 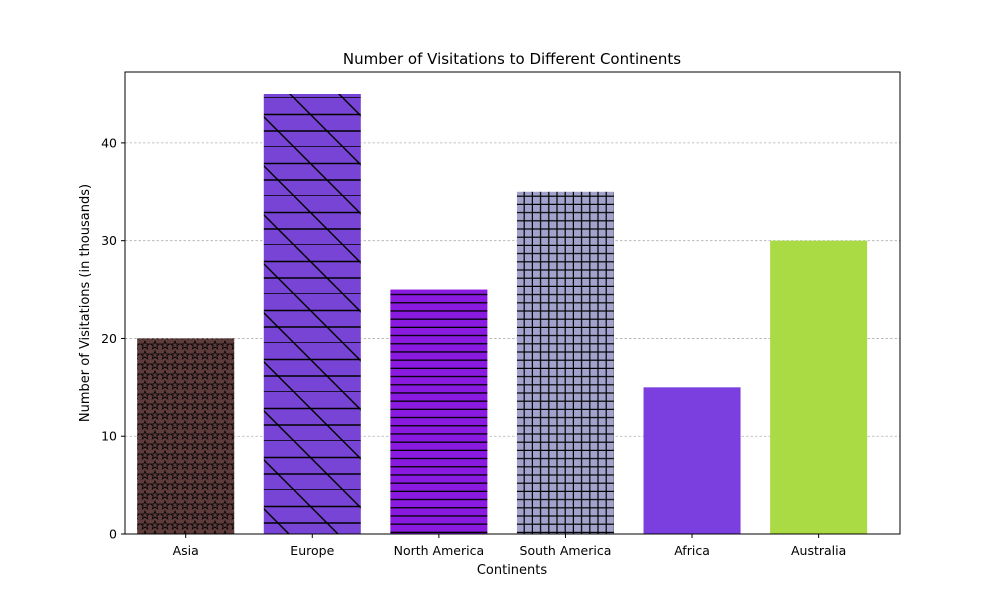 I want to click on y-axis-ticks: 0 10 20 30 40, so click(x=113, y=338).